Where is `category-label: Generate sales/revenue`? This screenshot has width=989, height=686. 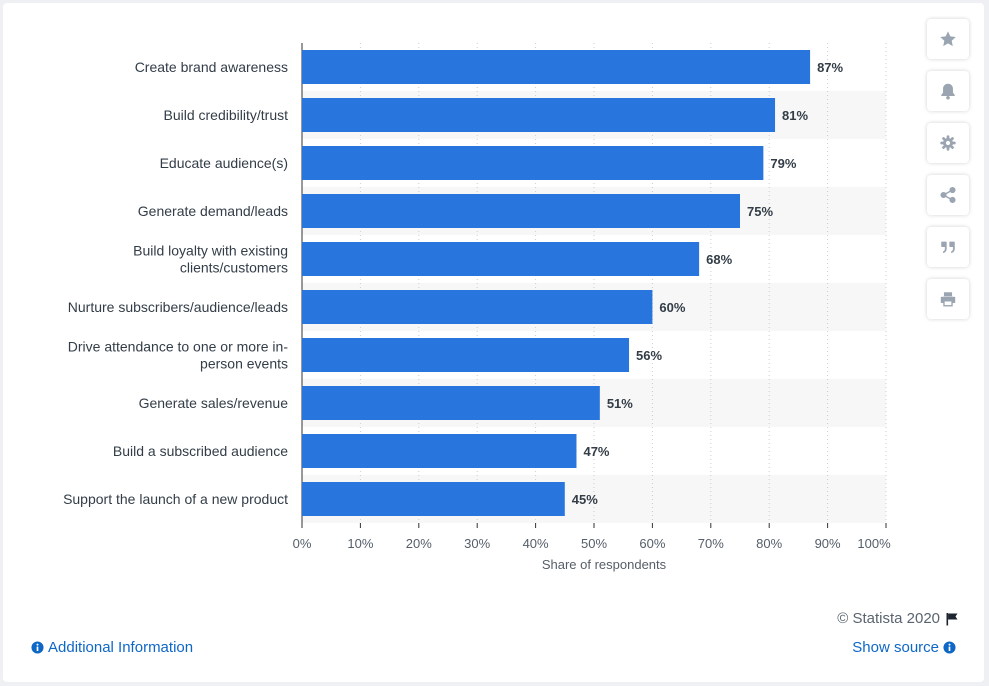
category-label: Generate sales/revenue is located at coordinates (214, 403).